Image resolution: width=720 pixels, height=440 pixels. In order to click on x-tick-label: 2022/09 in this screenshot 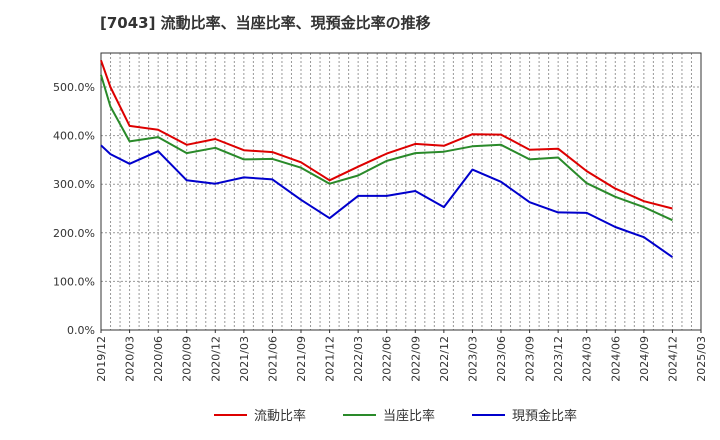, I will do `click(415, 359)`.